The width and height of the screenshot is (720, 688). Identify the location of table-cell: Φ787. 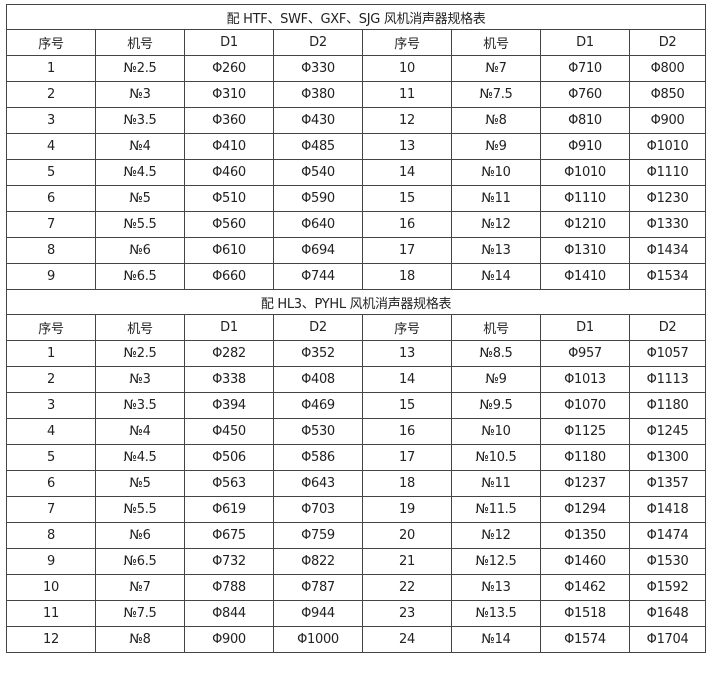
(318, 587).